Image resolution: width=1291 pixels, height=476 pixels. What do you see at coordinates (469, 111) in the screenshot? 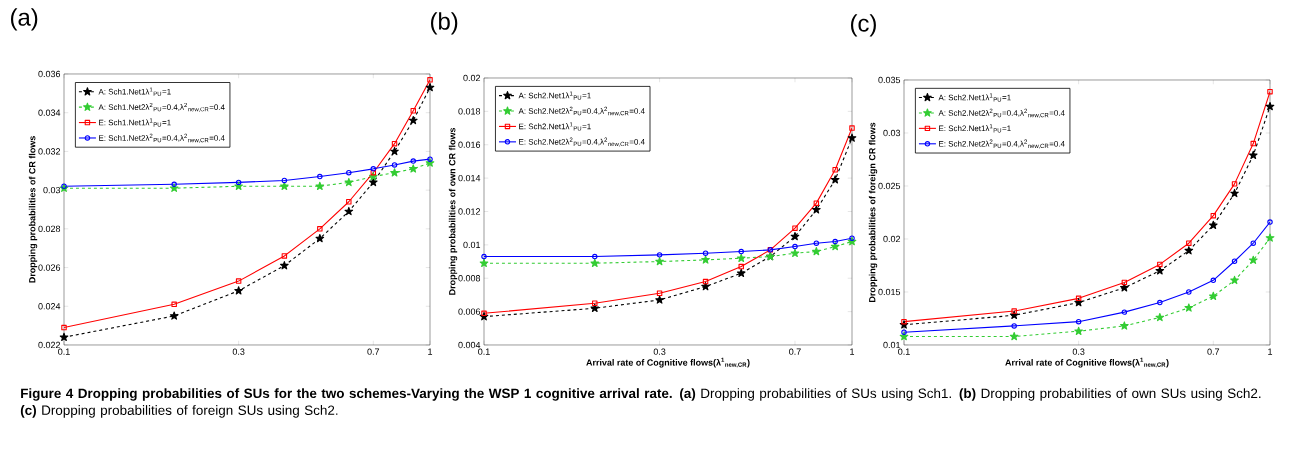
I see `y-tick-label: 0.018` at bounding box center [469, 111].